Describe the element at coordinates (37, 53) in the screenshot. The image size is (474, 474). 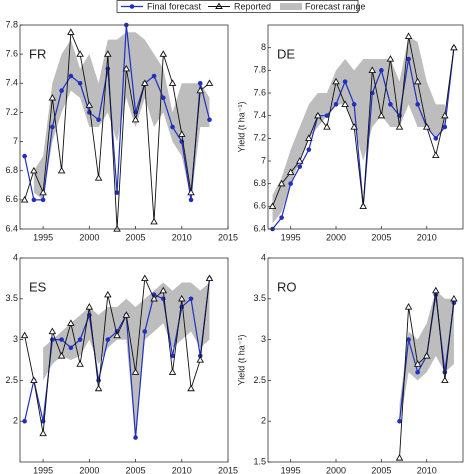
I see `panel-label: FR` at that location.